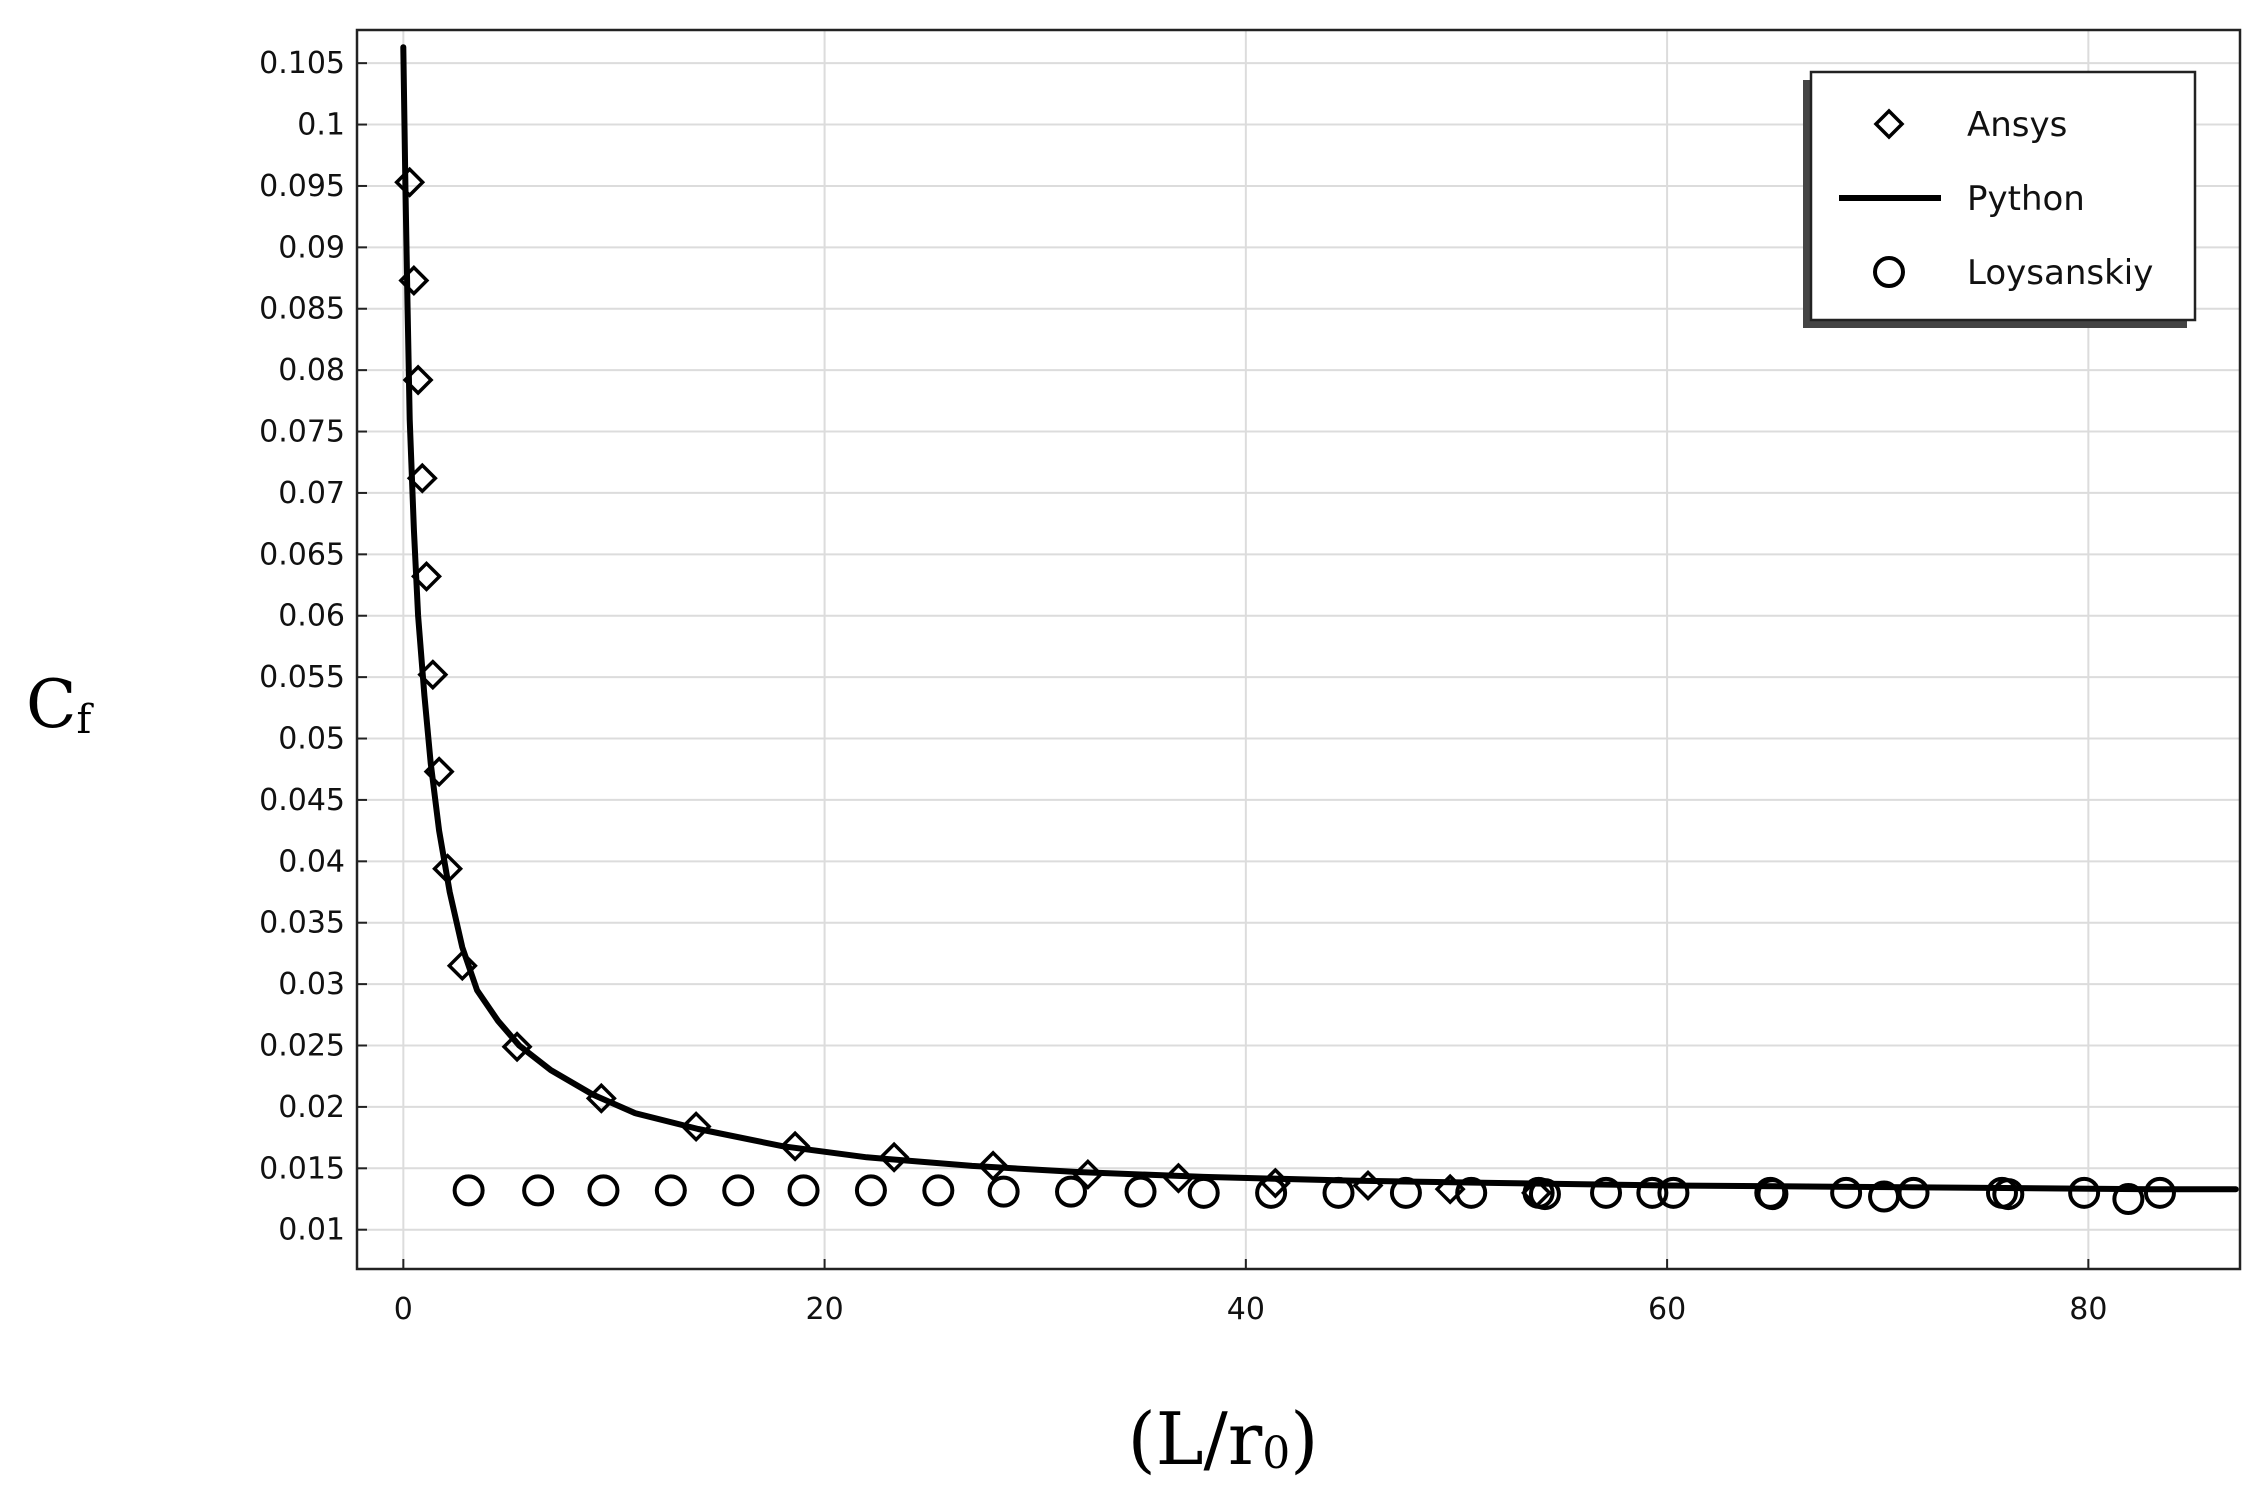 The image size is (2264, 1501). Describe the element at coordinates (1667, 1309) in the screenshot. I see `x-tick-label: 60` at that location.